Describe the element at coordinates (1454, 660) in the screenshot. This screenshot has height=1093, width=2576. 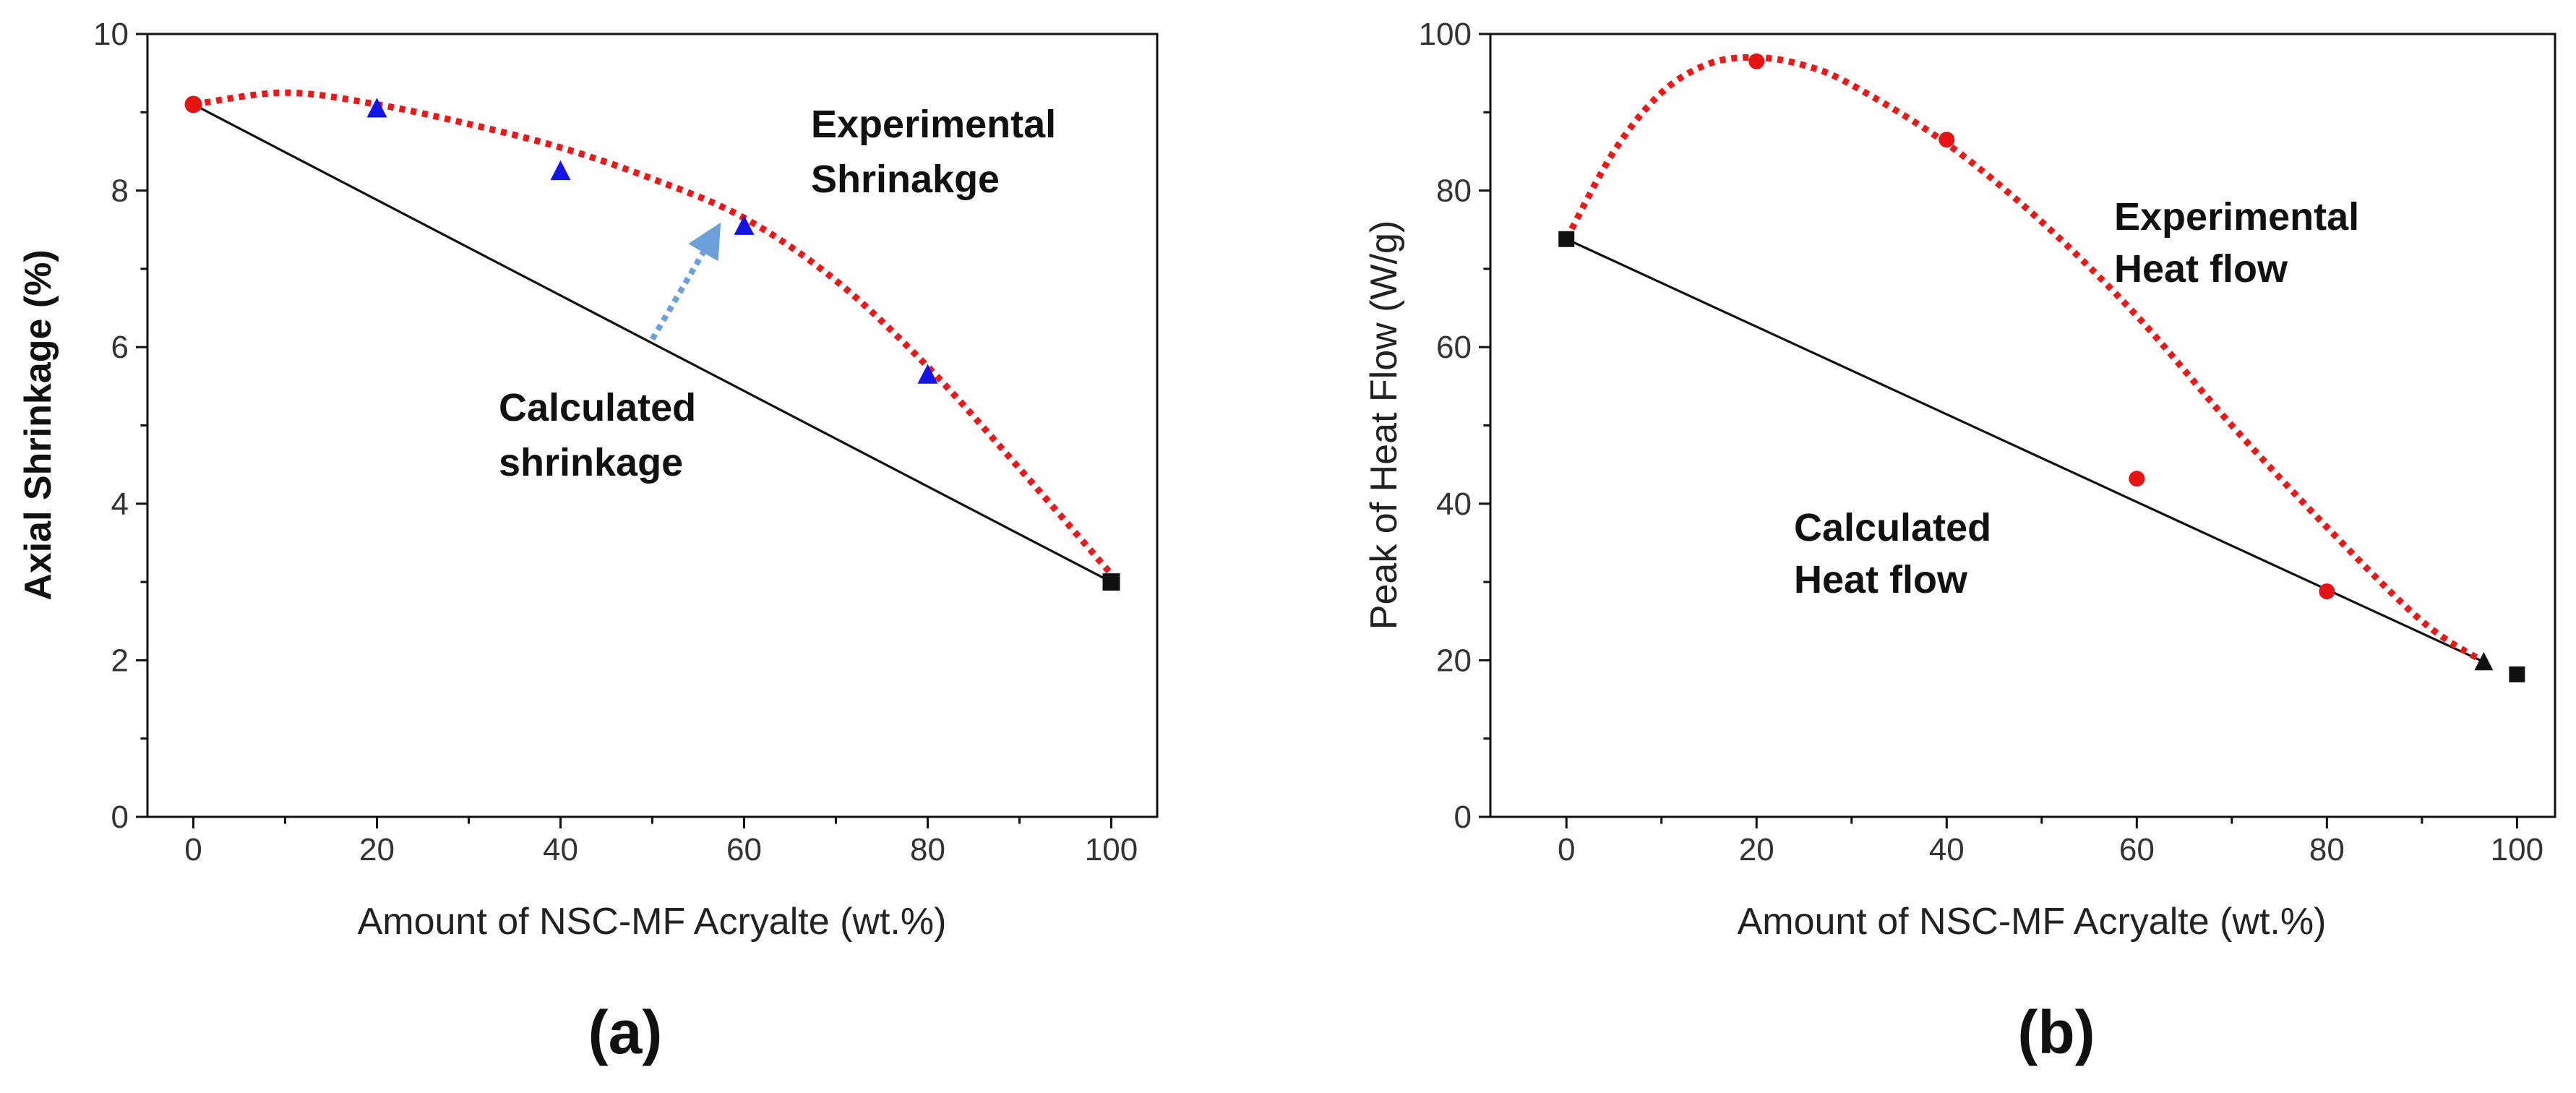
I see `chart-b-y-tick-label: 20` at that location.